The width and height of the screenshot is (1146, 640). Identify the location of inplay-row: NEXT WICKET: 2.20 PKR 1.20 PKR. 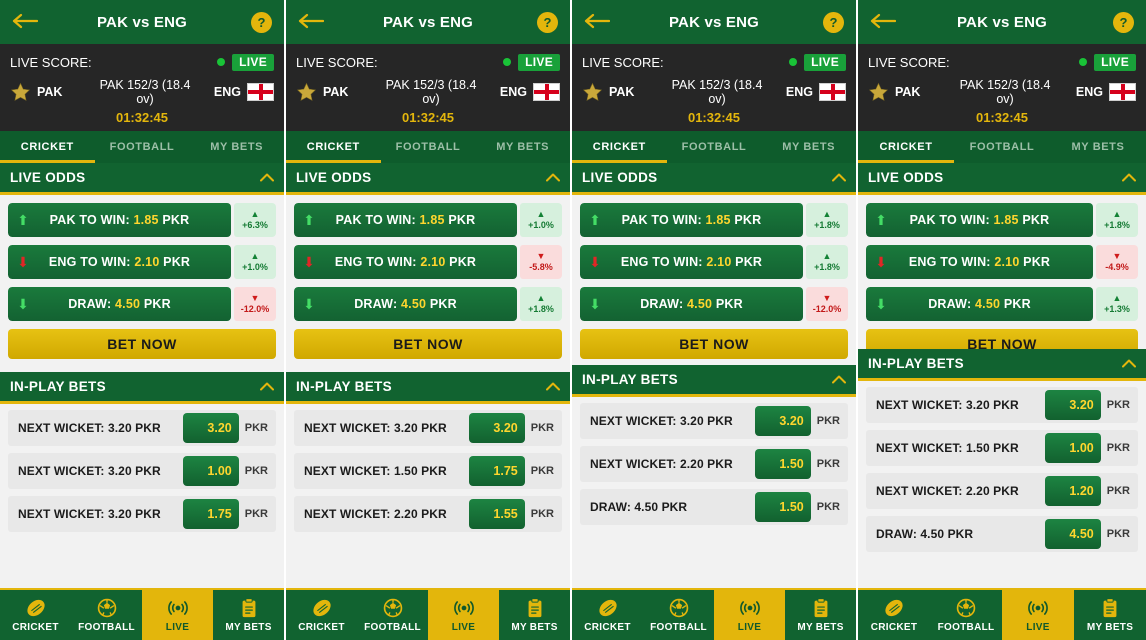
(1002, 491).